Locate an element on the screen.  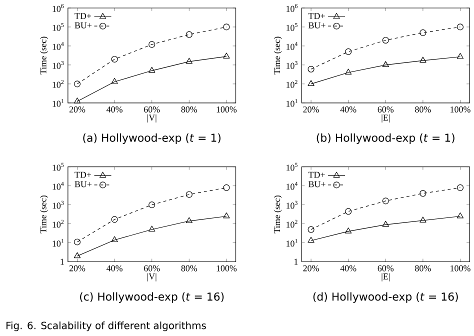
caption: Fig. 6. Scalability of different algorithms is located at coordinates (106, 327).